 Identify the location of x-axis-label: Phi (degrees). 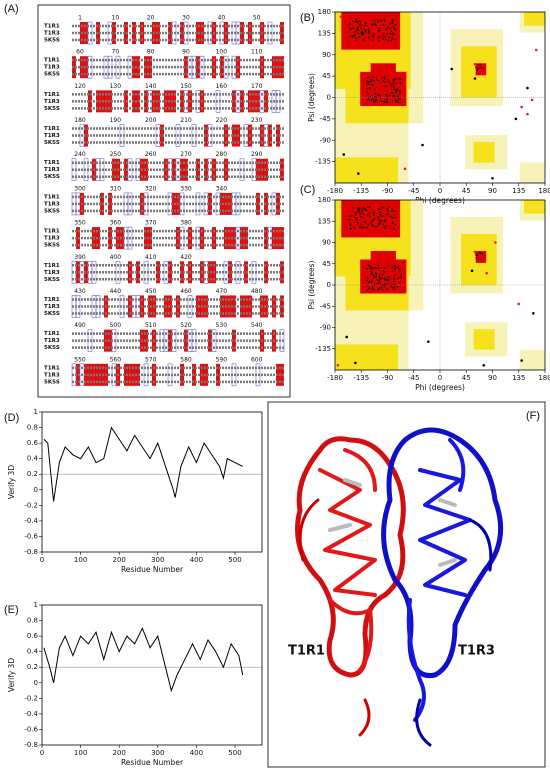
(440, 387).